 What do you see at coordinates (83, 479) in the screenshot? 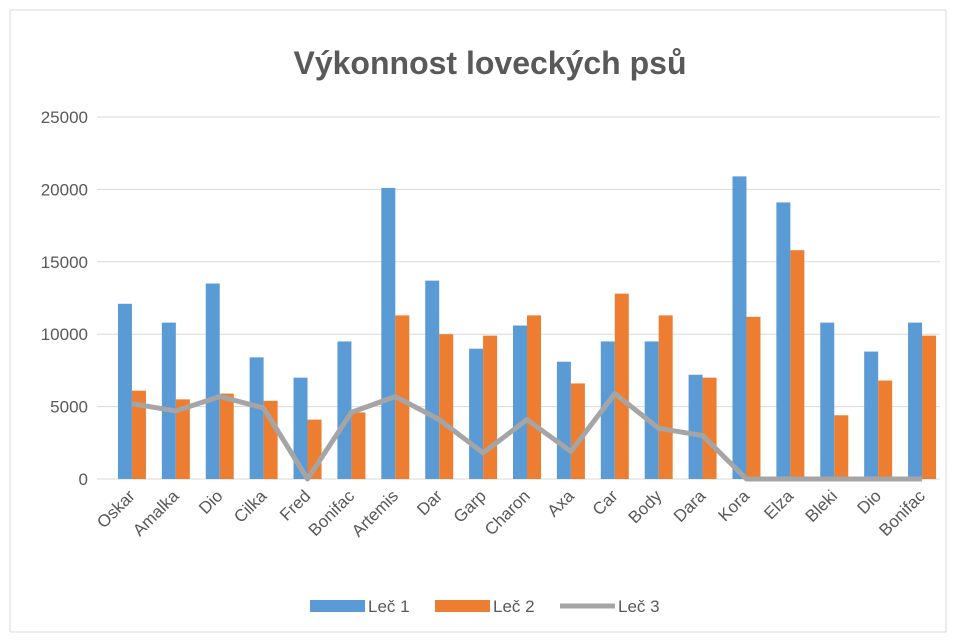
I see `y-tick-label: 0` at bounding box center [83, 479].